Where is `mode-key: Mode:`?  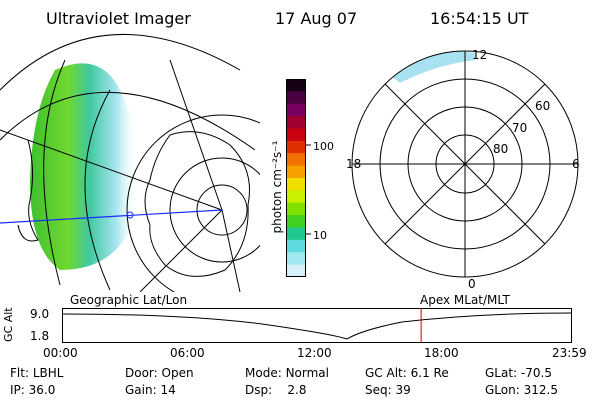
mode-key: Mode: is located at coordinates (263, 373).